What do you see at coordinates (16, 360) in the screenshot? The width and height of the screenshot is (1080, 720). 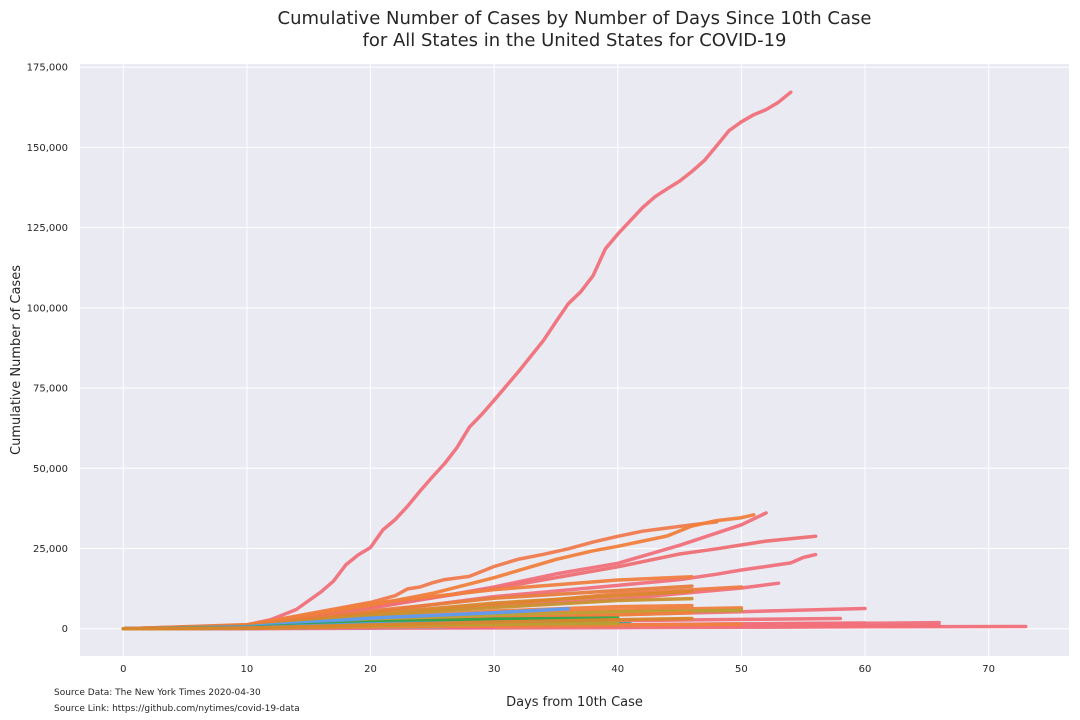 I see `y-axis-label: Cumulative Number of Cases` at bounding box center [16, 360].